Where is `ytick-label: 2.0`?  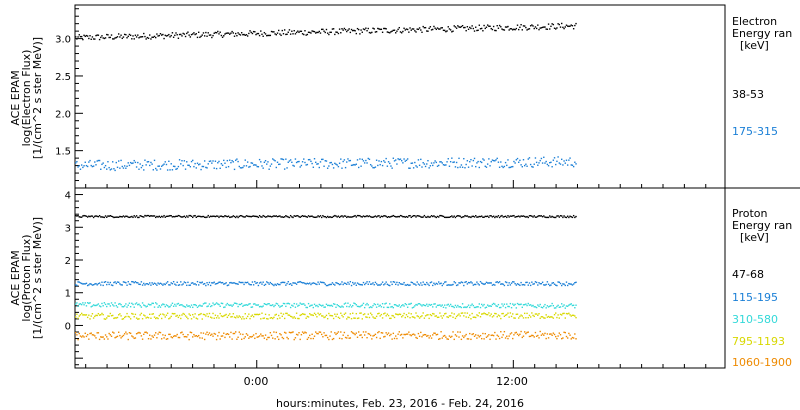
ytick-label: 2.0 is located at coordinates (63, 114).